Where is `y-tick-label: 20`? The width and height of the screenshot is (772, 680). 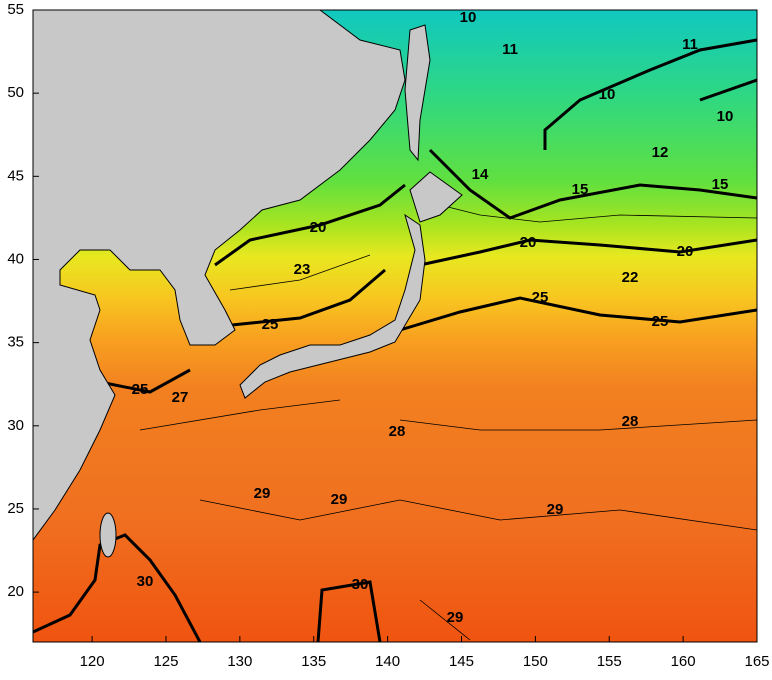 y-tick-label: 20 is located at coordinates (15, 591).